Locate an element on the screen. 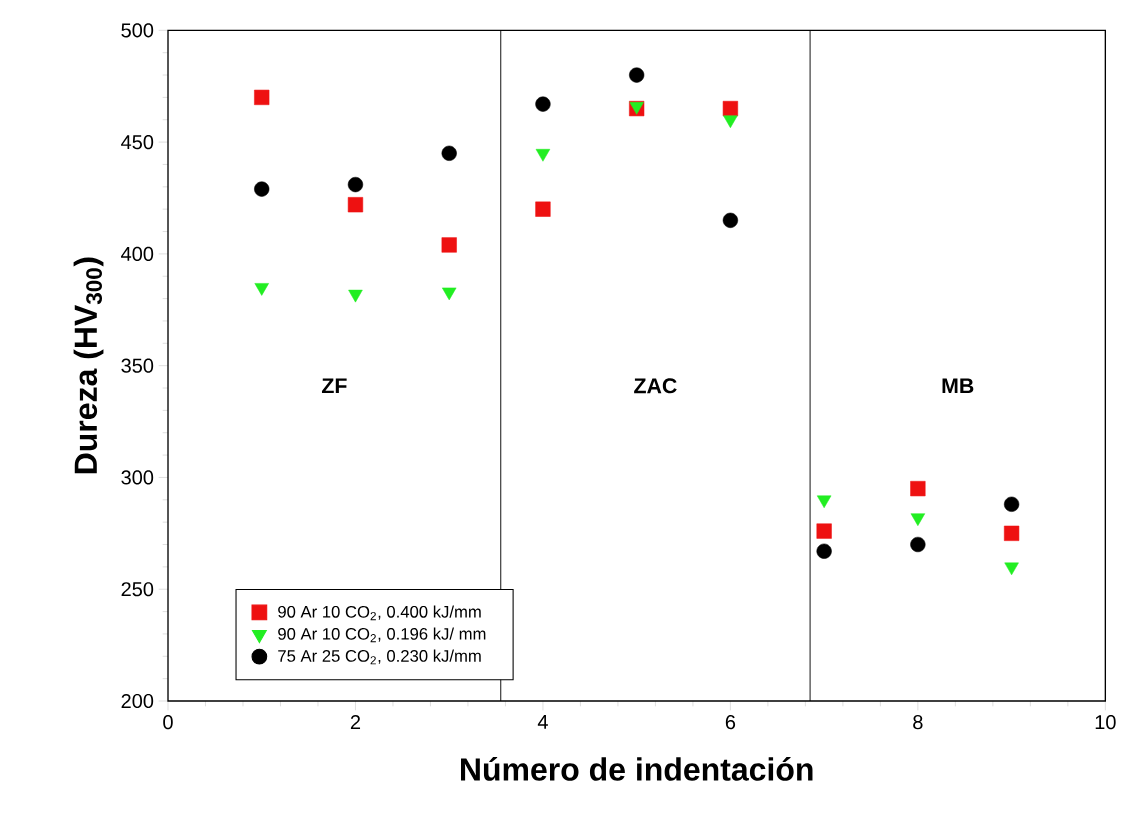 This screenshot has width=1128, height=829. annotation: ZF is located at coordinates (334, 386).